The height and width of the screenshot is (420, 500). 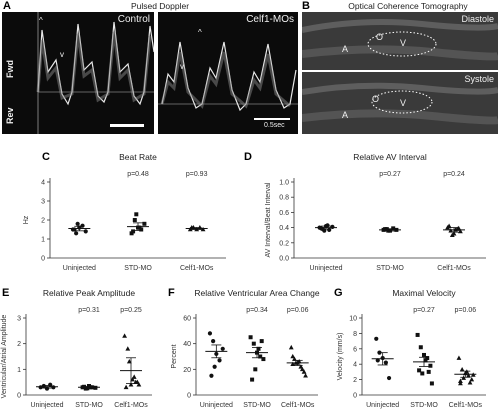 What do you see at coordinates (187, 370) in the screenshot?
I see `y-tick-label: 20` at bounding box center [187, 370].